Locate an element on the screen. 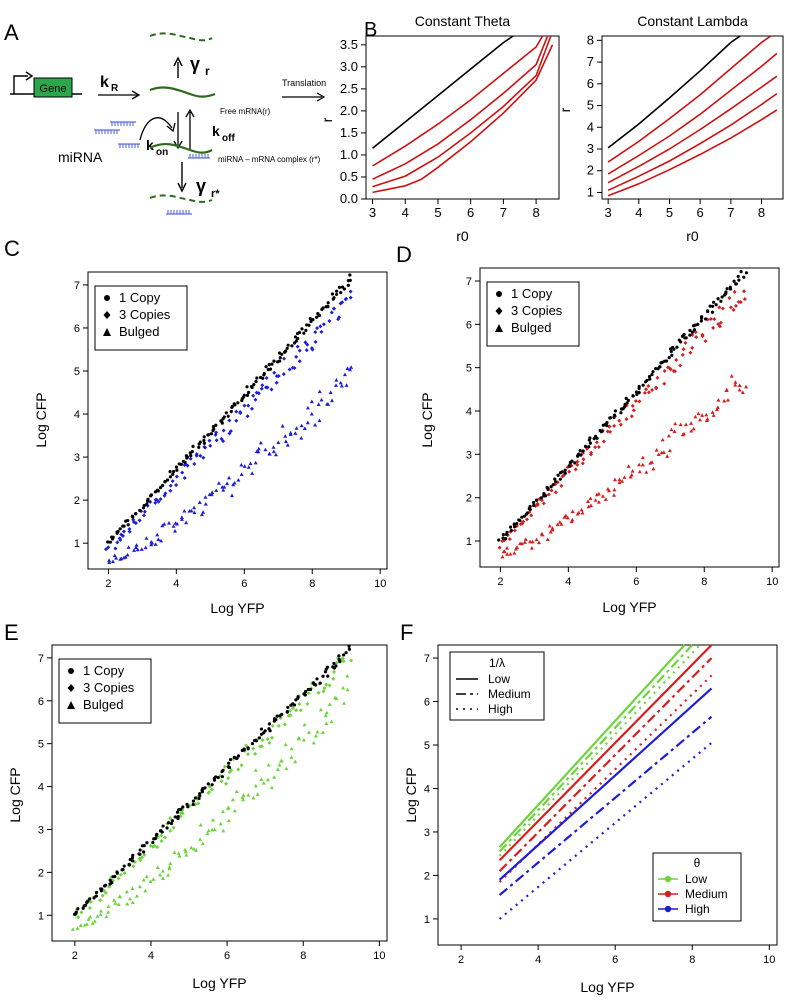 Image resolution: width=787 pixels, height=1000 pixels. theta-legend-label: High is located at coordinates (697, 909).